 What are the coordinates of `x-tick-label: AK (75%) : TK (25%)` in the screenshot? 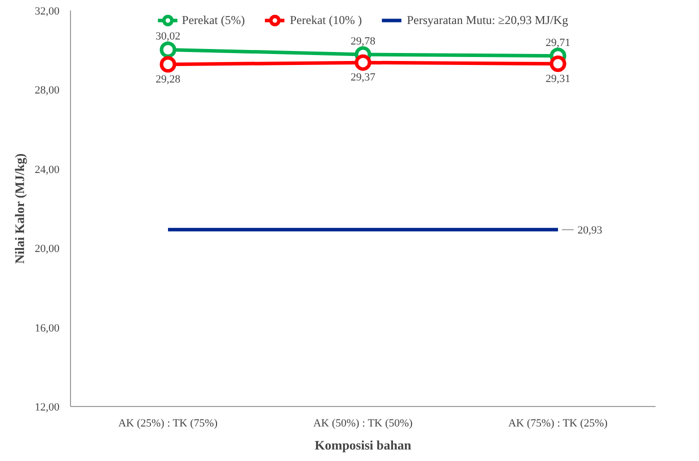 It's located at (558, 424).